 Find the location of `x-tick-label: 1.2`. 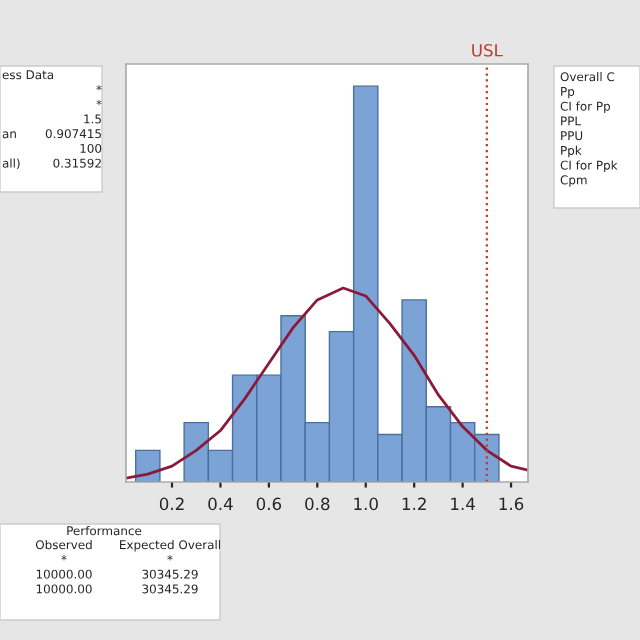

x-tick-label: 1.2 is located at coordinates (414, 503).